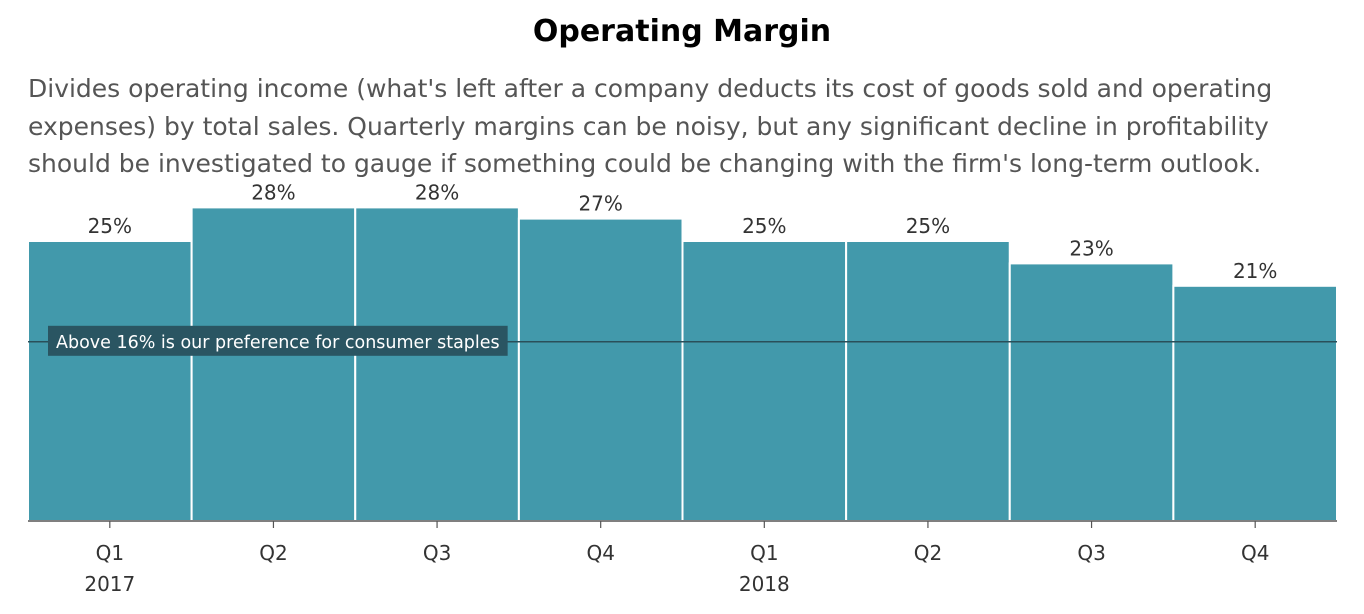 This screenshot has height=614, width=1364. What do you see at coordinates (682, 31) in the screenshot?
I see `chart-title: Operating Margin` at bounding box center [682, 31].